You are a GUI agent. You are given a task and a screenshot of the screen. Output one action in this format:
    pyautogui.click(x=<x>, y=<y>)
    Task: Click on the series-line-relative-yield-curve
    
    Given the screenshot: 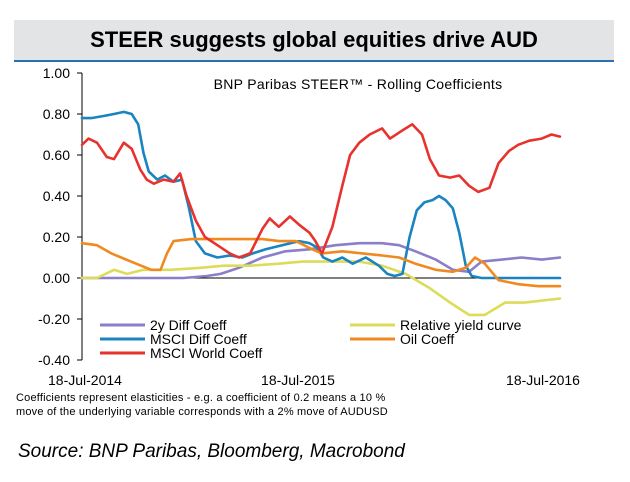 What is the action you would take?
    pyautogui.click(x=321, y=288)
    